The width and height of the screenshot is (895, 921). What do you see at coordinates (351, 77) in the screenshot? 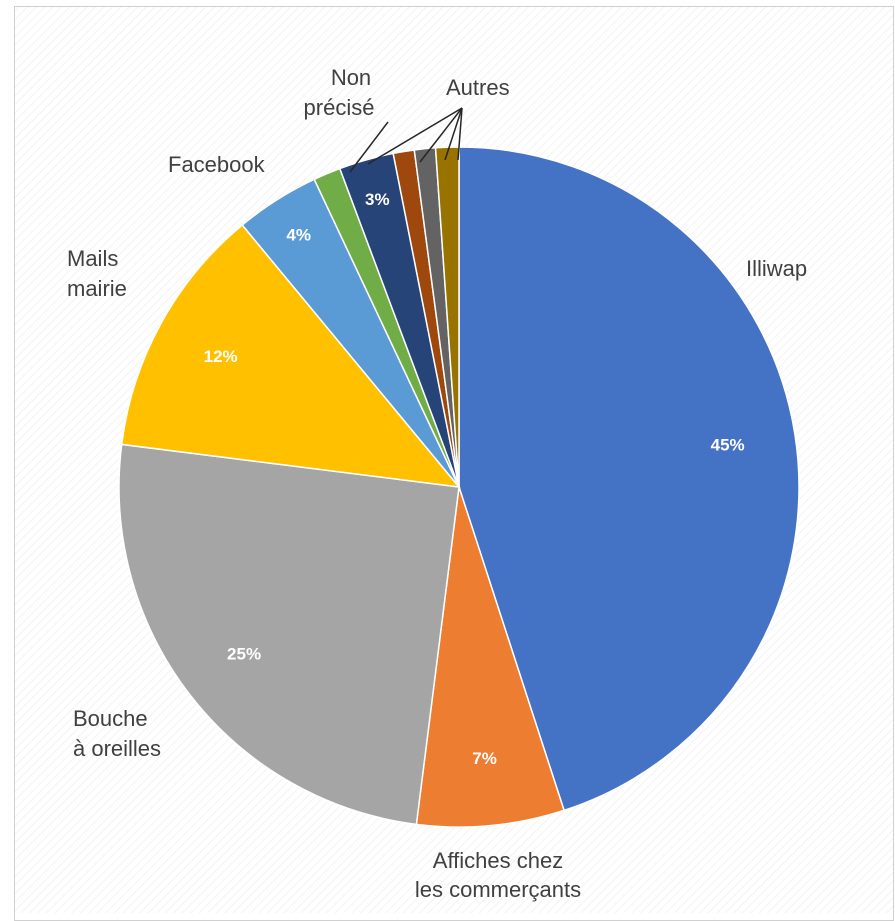
I see `label-non-precise-line1: Non` at bounding box center [351, 77].